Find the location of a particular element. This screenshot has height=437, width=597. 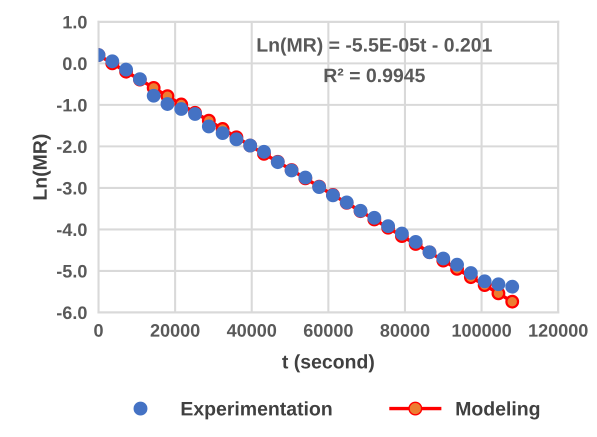

annotation: Ln(MR) = -5.5E-05t - 0.201 is located at coordinates (375, 46).